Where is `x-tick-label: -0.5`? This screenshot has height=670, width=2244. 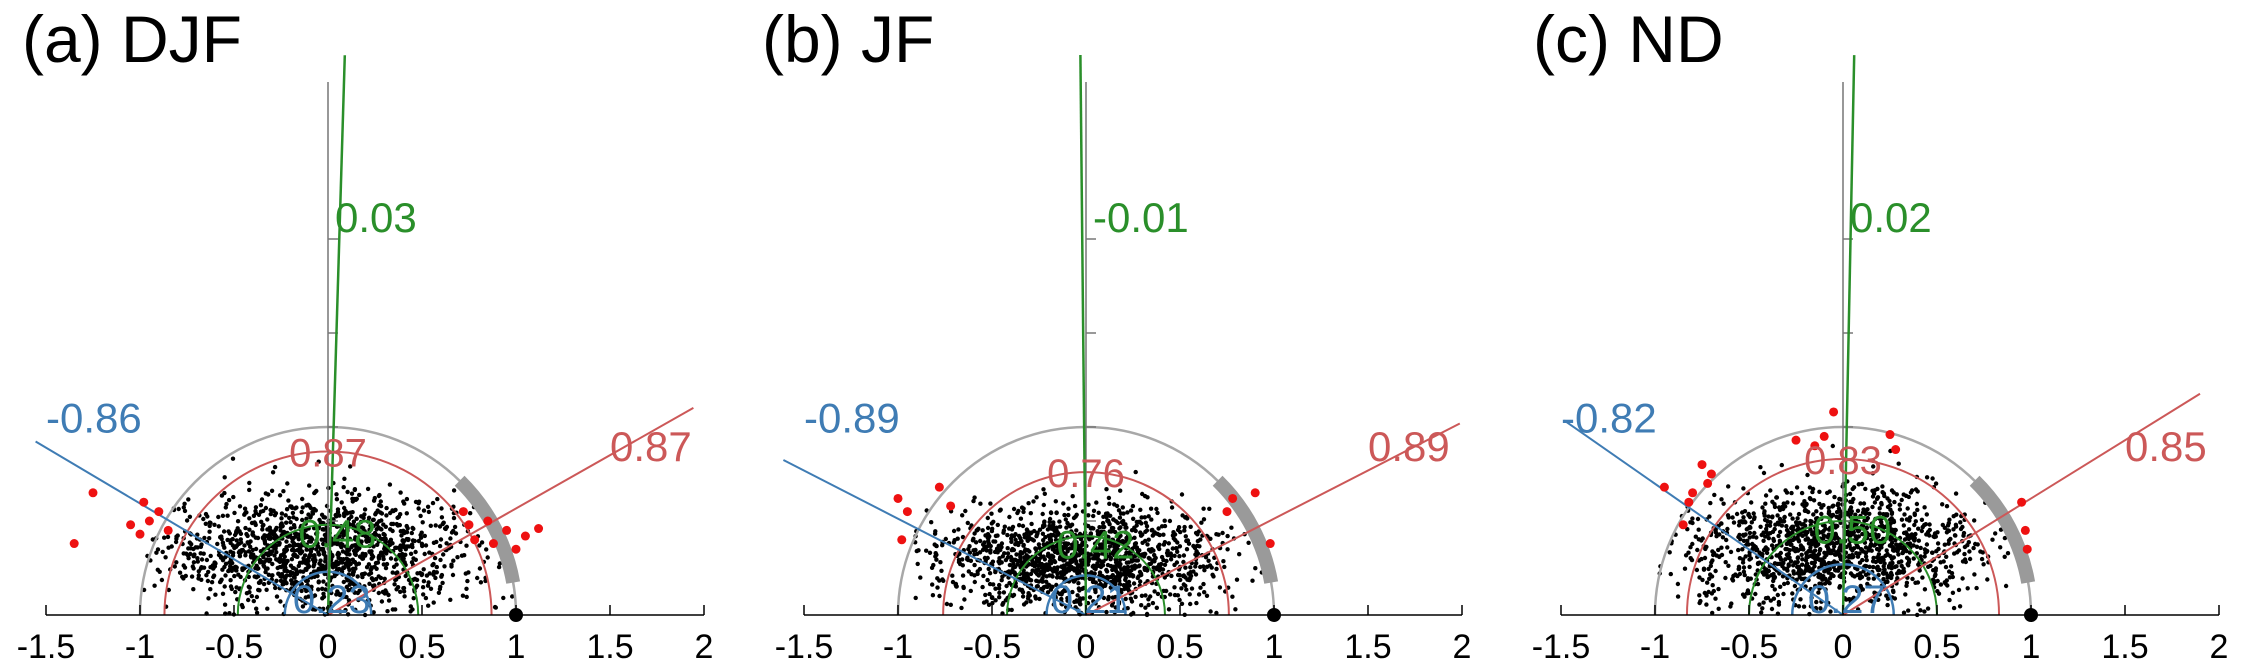 x-tick-label: -0.5 is located at coordinates (1749, 647).